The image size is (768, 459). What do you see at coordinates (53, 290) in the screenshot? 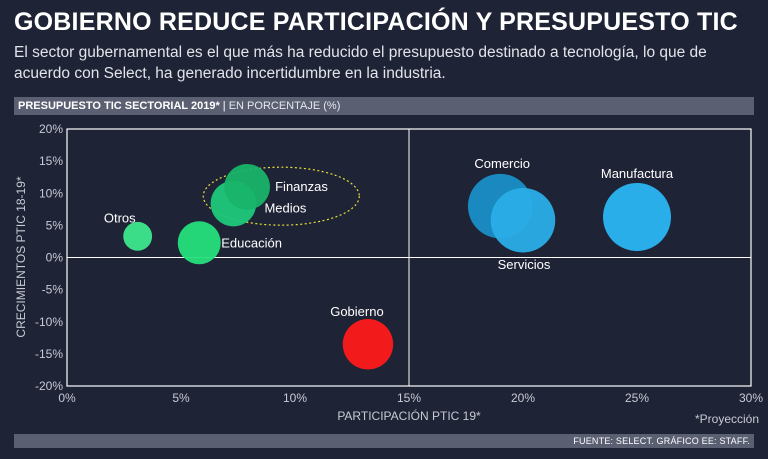
I see `y-tick-label: -5%` at bounding box center [53, 290].